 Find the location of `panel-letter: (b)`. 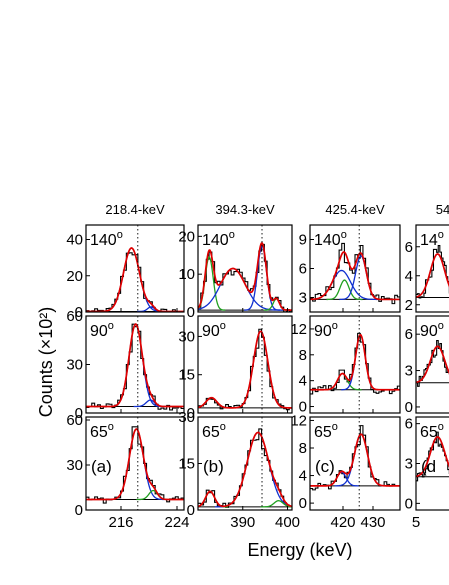

panel-letter: (b) is located at coordinates (213, 466).